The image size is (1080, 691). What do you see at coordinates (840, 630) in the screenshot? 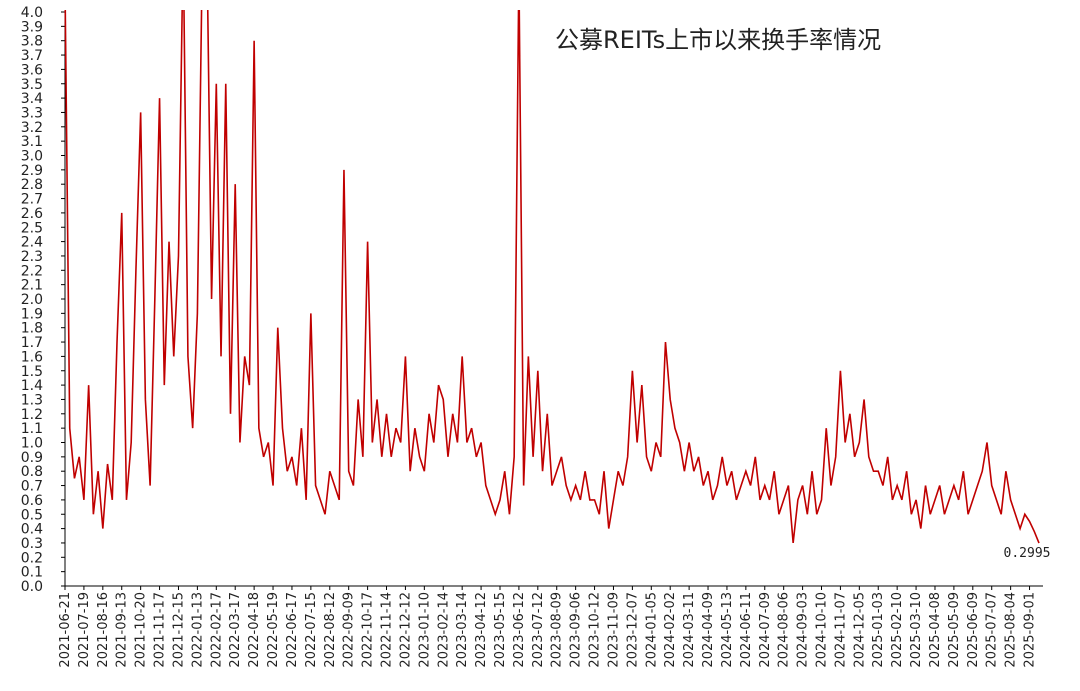
I see `x-tick-label: 2024-11-07` at bounding box center [840, 630].